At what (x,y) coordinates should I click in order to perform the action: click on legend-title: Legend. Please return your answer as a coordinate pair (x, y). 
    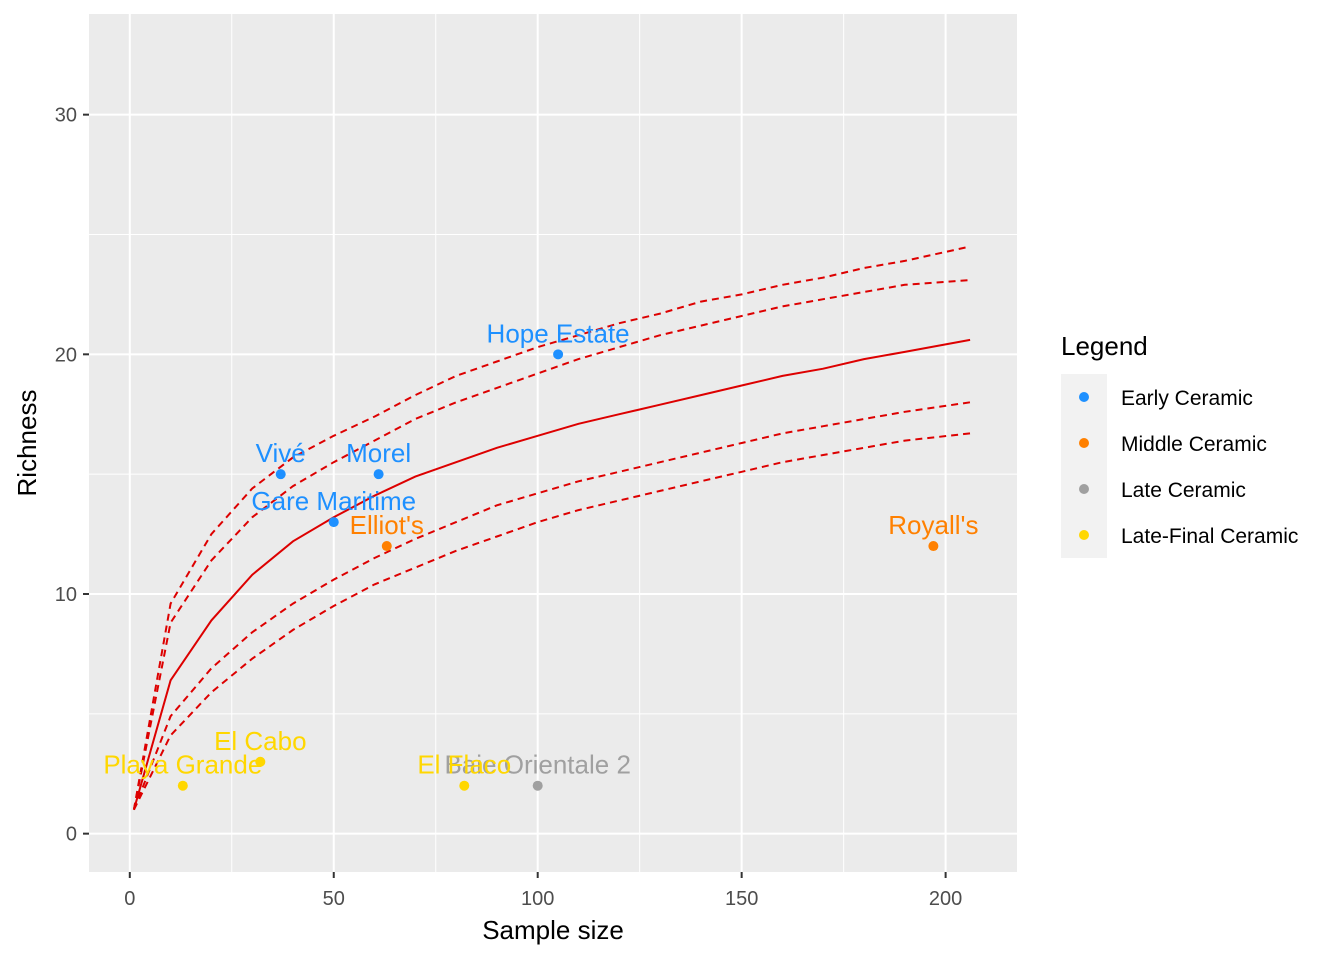
    Looking at the image, I should click on (1104, 346).